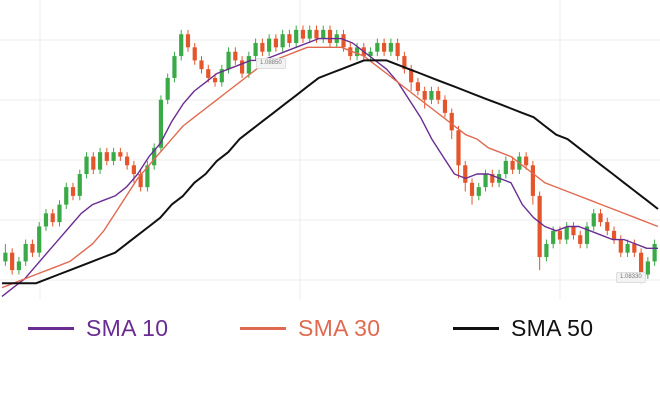 This screenshot has width=660, height=404. Describe the element at coordinates (271, 63) in the screenshot. I see `price-label-high: 1.08850` at that location.